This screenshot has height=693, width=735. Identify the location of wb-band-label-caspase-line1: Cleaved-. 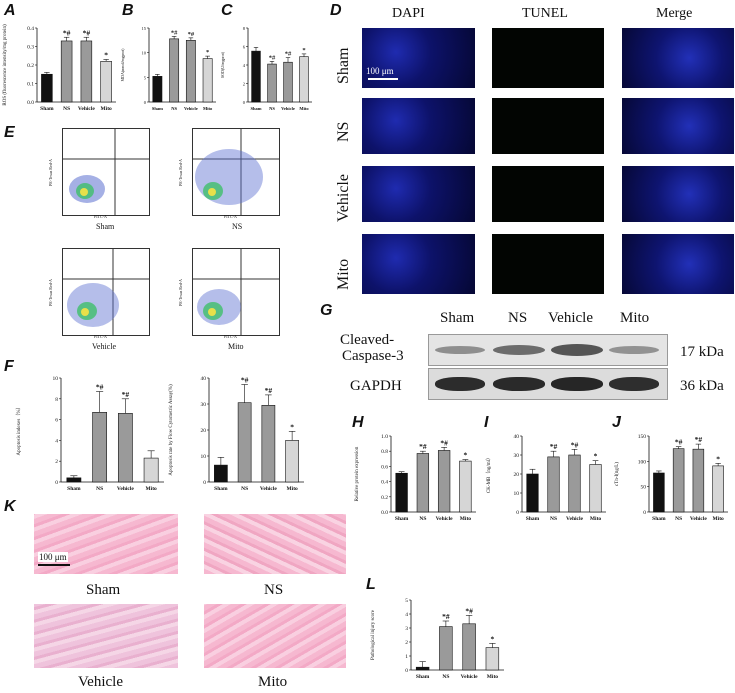
(367, 340).